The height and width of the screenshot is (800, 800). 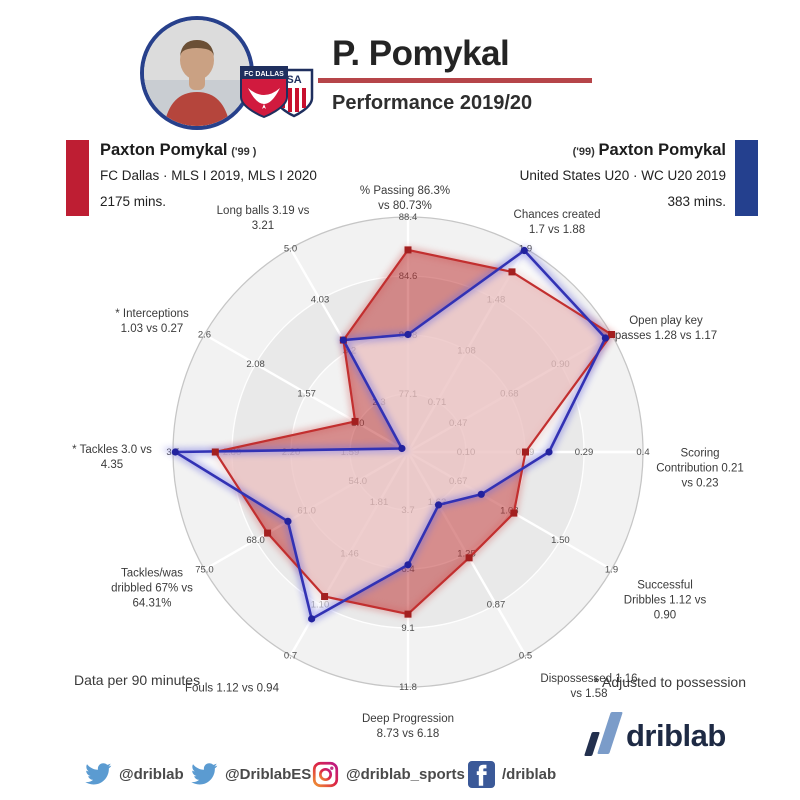 What do you see at coordinates (408, 217) in the screenshot?
I see `radar-tick-passing: 88.4` at bounding box center [408, 217].